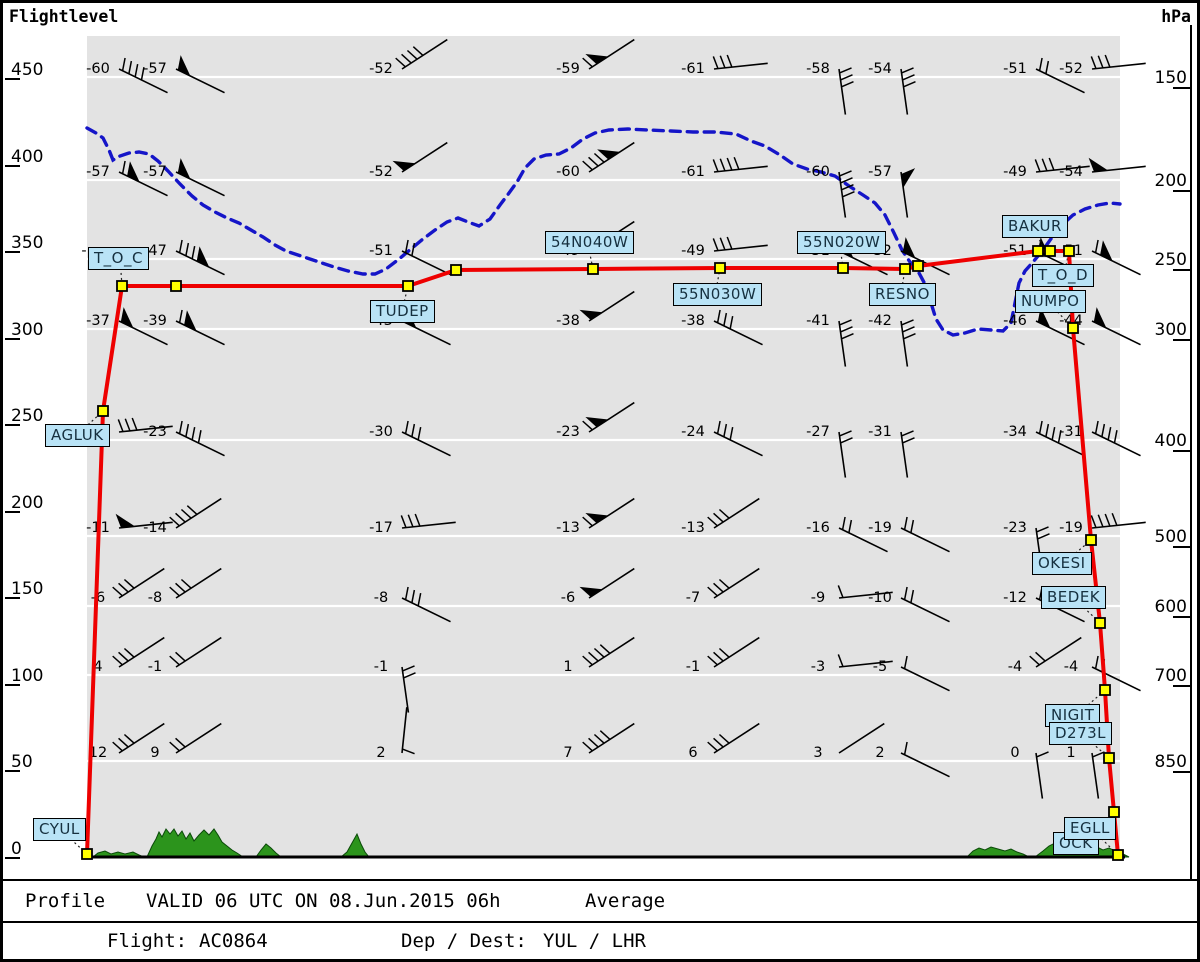  What do you see at coordinates (98, 432) in the screenshot?
I see `temperature-value: -21` at bounding box center [98, 432].